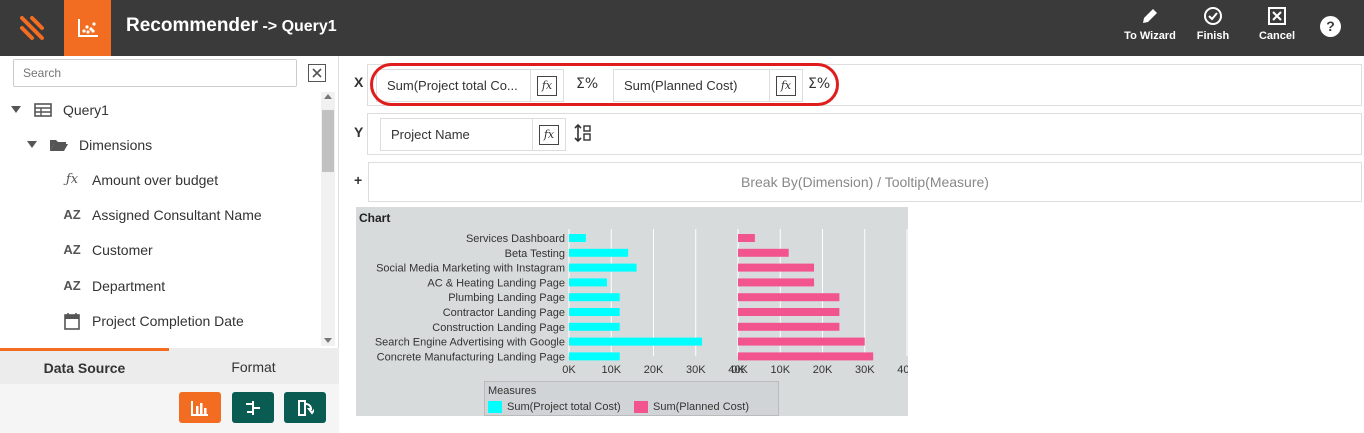 Image resolution: width=1364 pixels, height=433 pixels. I want to click on folder-open-icon, so click(59, 145).